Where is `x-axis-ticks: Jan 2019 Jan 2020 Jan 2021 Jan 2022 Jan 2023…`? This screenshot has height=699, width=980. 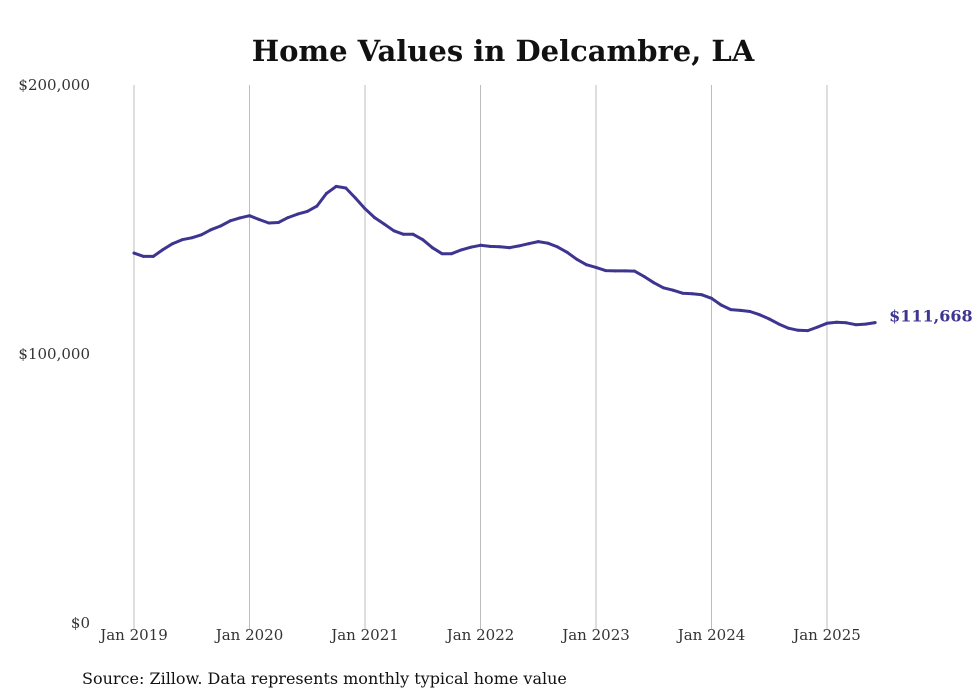
x-axis-ticks: Jan 2019 Jan 2020 Jan 2021 Jan 2022 Jan 2023… is located at coordinates (479, 635).